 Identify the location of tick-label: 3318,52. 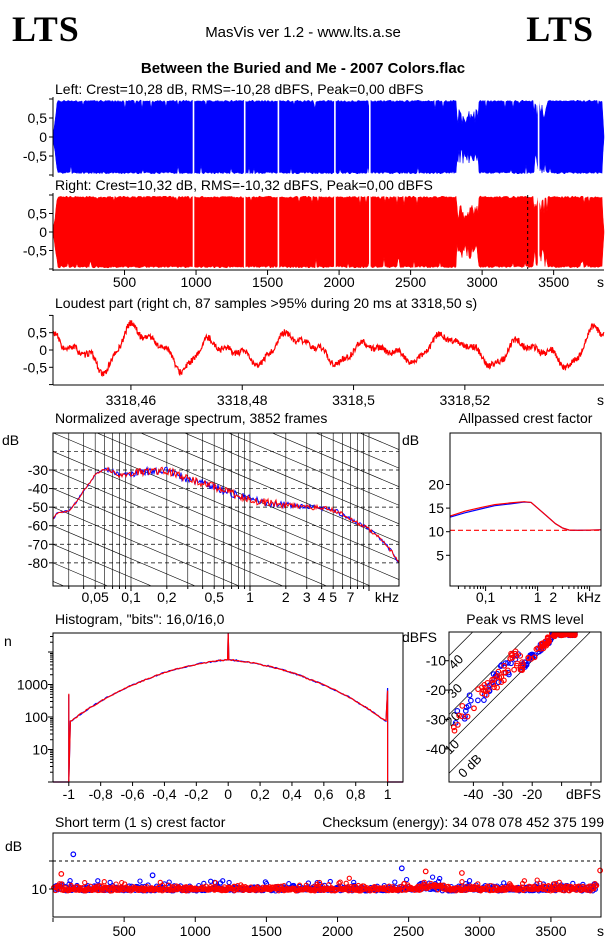
(465, 400).